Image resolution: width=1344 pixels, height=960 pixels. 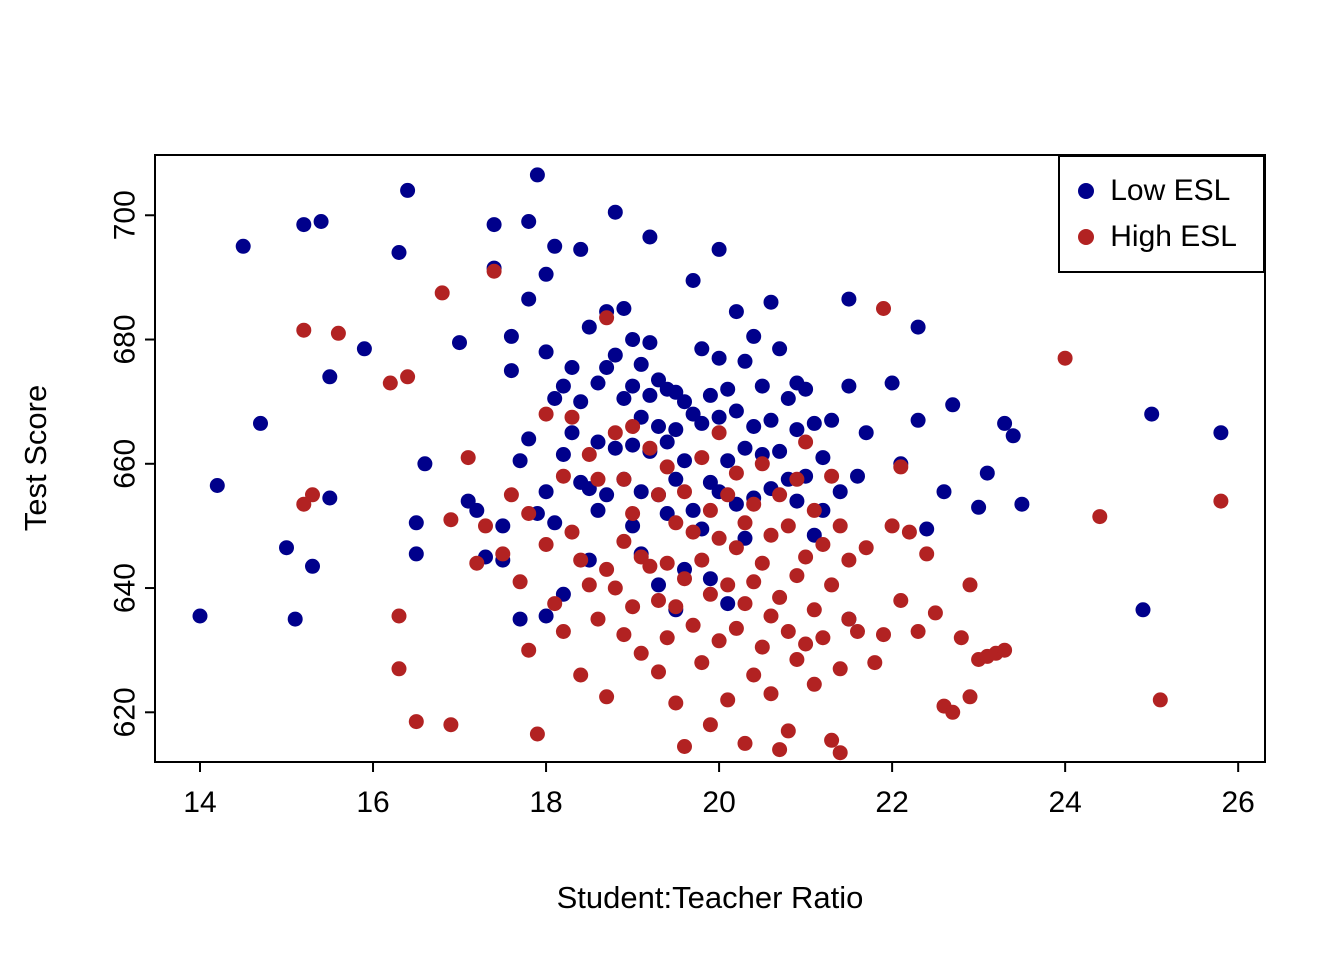 What do you see at coordinates (1237, 802) in the screenshot?
I see `x-tick-label: 26` at bounding box center [1237, 802].